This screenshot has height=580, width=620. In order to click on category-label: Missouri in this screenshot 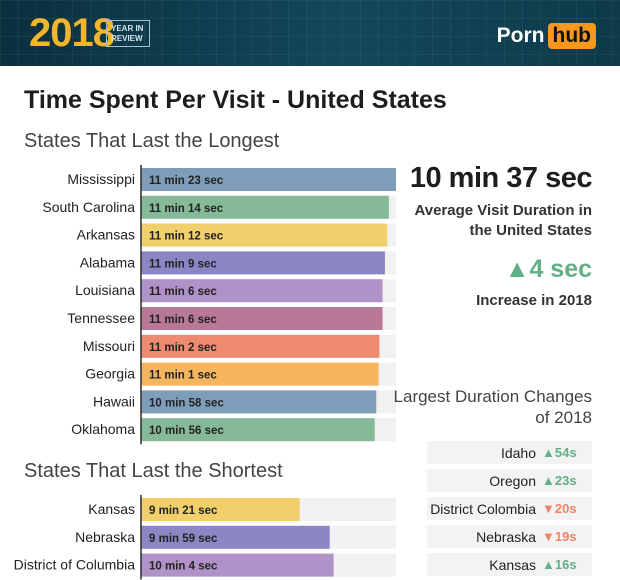, I will do `click(109, 346)`.